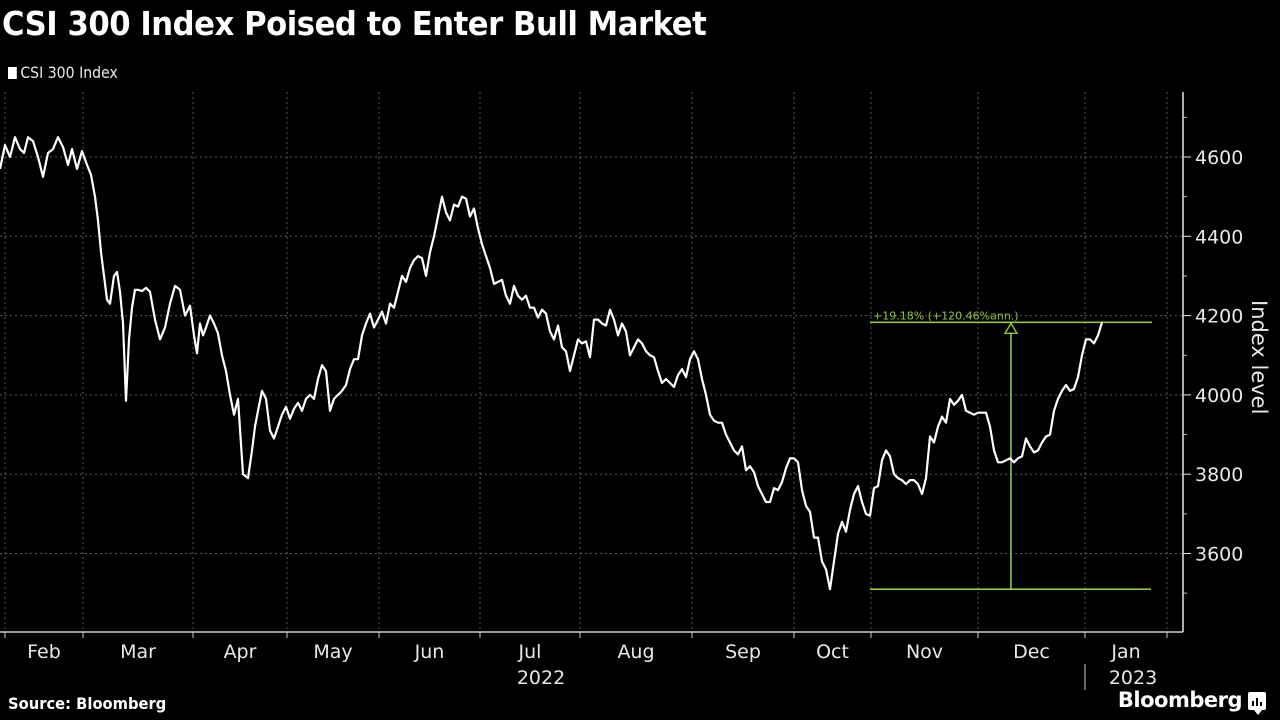 The image size is (1280, 720). I want to click on legend: CSI 300 Index, so click(63, 72).